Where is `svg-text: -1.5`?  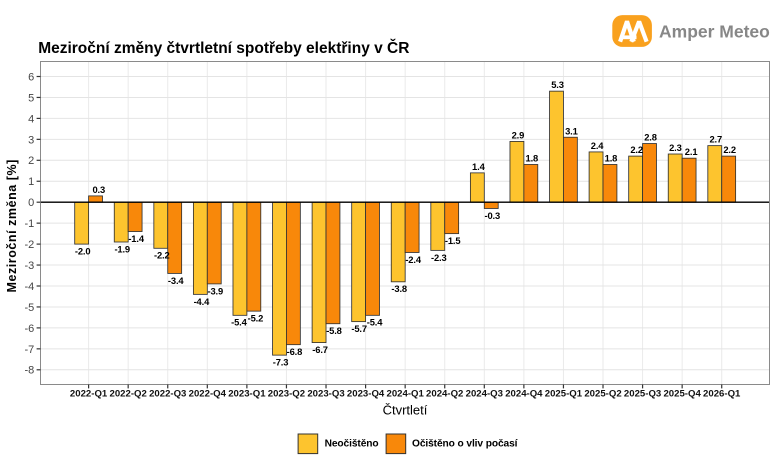 svg-text: -1.5 is located at coordinates (453, 240).